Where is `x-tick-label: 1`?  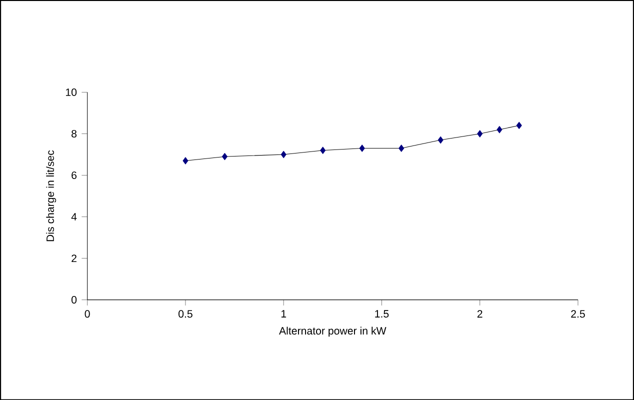
x-tick-label: 1 is located at coordinates (283, 314).